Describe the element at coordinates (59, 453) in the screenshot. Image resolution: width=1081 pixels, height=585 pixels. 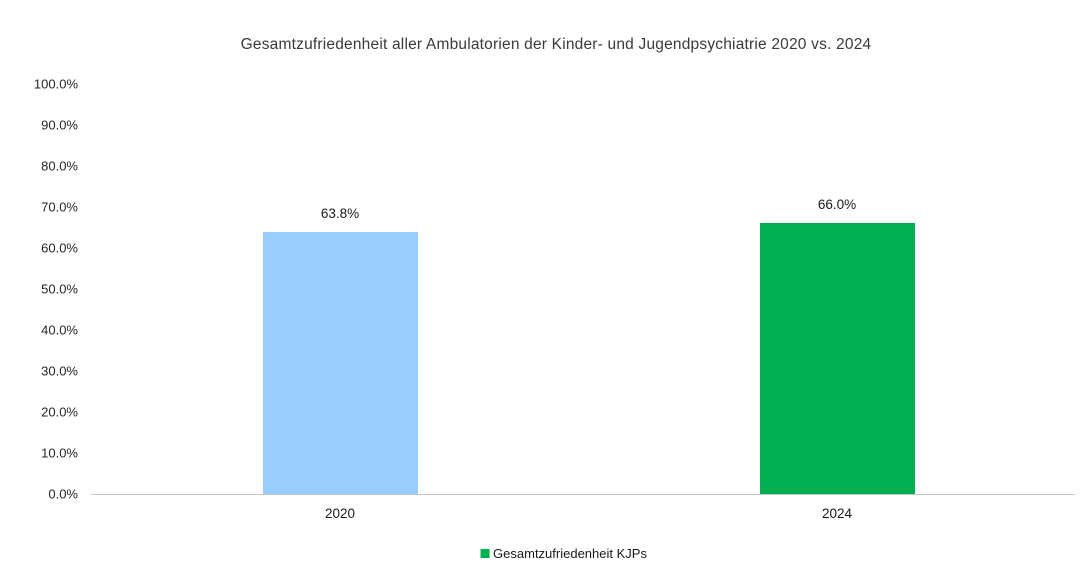
I see `y-axis-tick-label: 10.0%` at that location.